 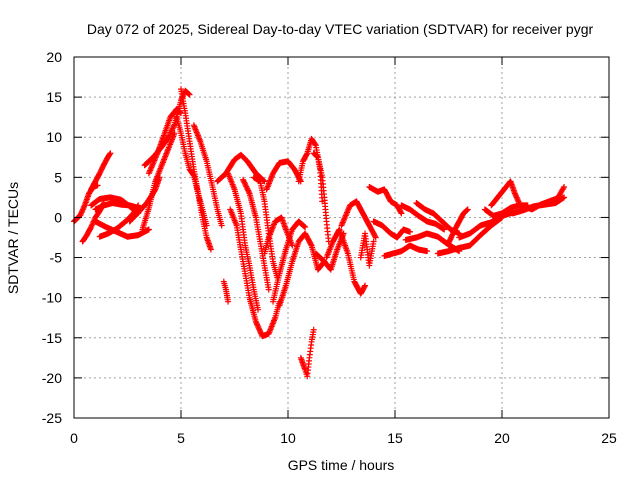 What do you see at coordinates (52, 378) in the screenshot?
I see `y-tick-label: -20` at bounding box center [52, 378].